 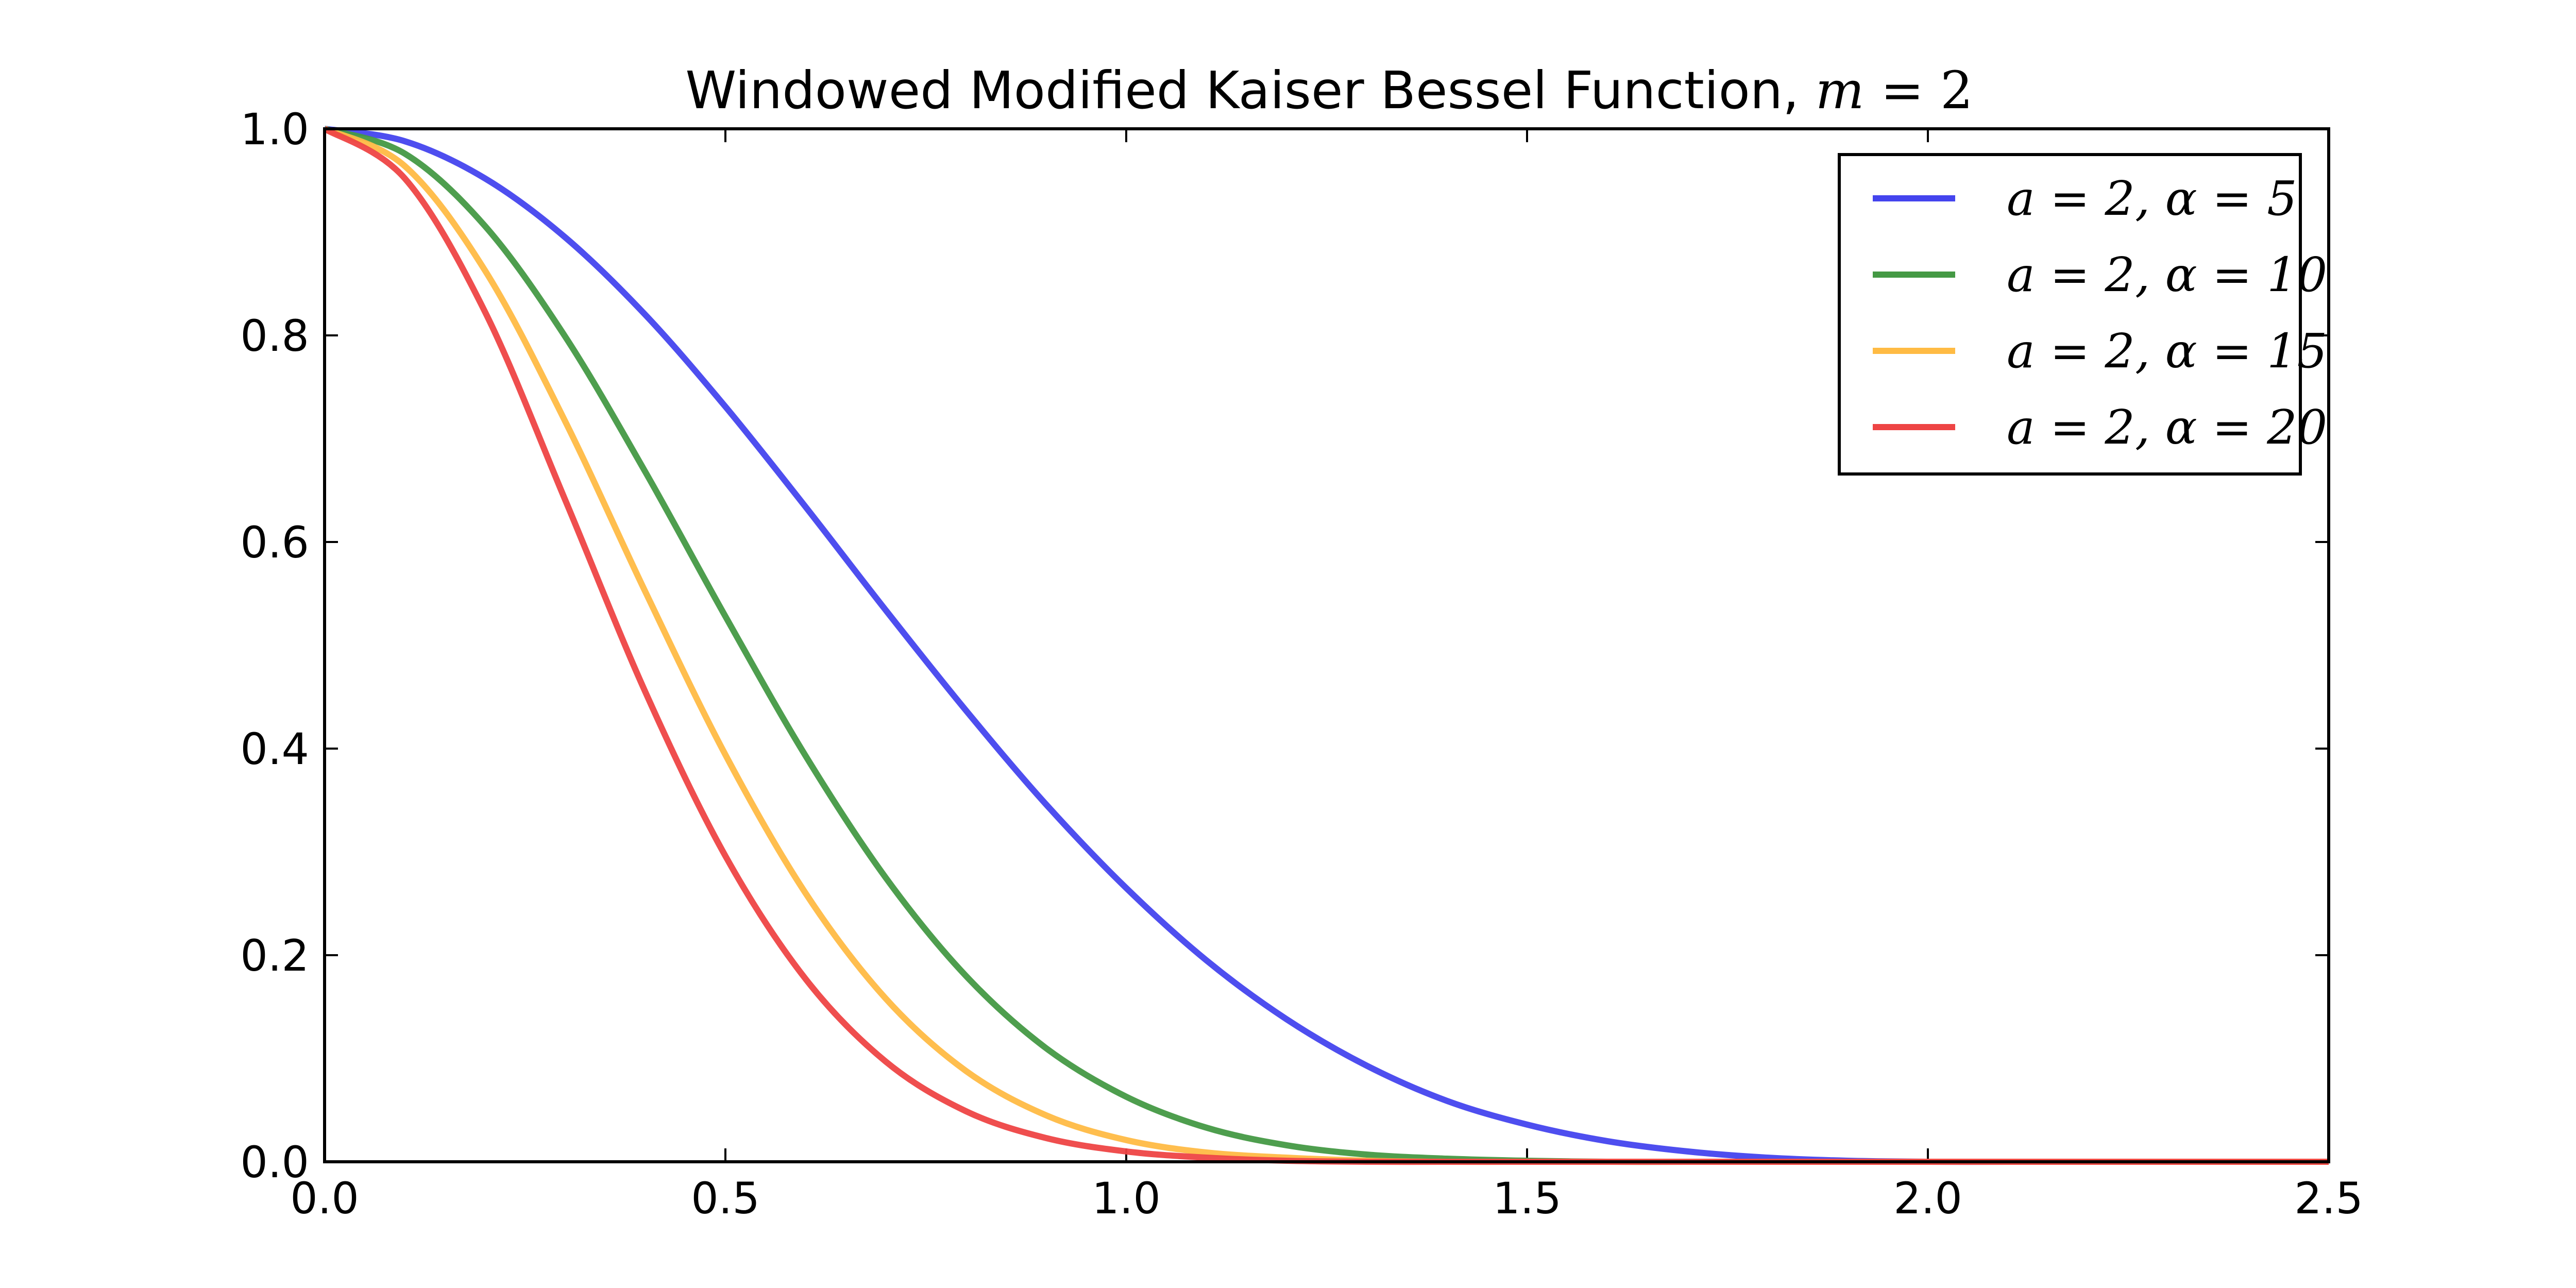 I want to click on legend-label-alpha-15: a = 2, α = 15, so click(x=2167, y=351).